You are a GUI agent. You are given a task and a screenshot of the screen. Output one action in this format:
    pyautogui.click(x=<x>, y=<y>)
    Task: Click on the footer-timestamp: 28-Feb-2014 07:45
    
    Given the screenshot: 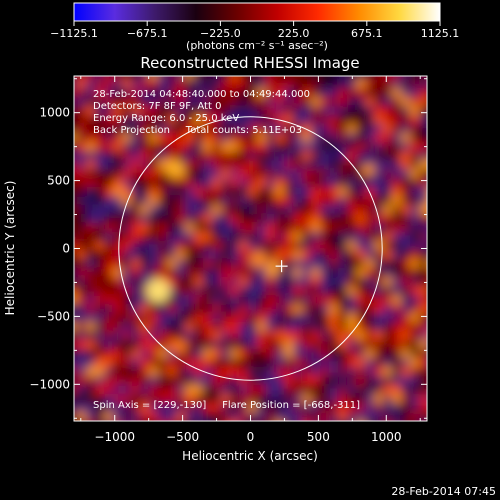 What is the action you would take?
    pyautogui.click(x=443, y=491)
    